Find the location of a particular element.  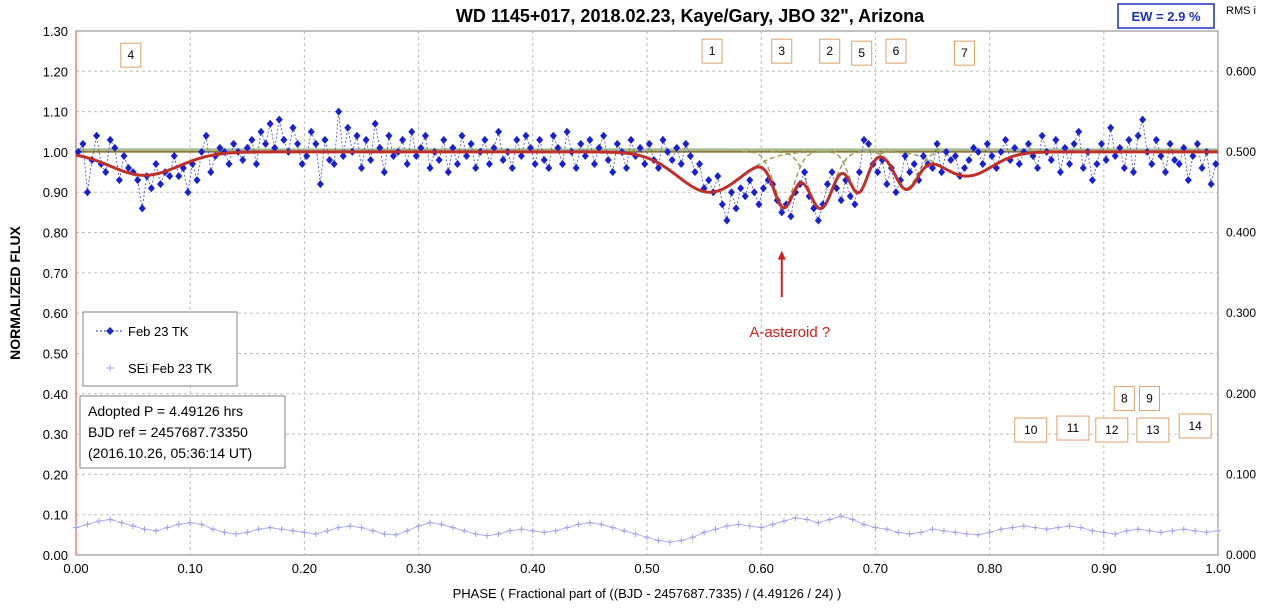

y-tick-label: 0.10 is located at coordinates (55, 515).